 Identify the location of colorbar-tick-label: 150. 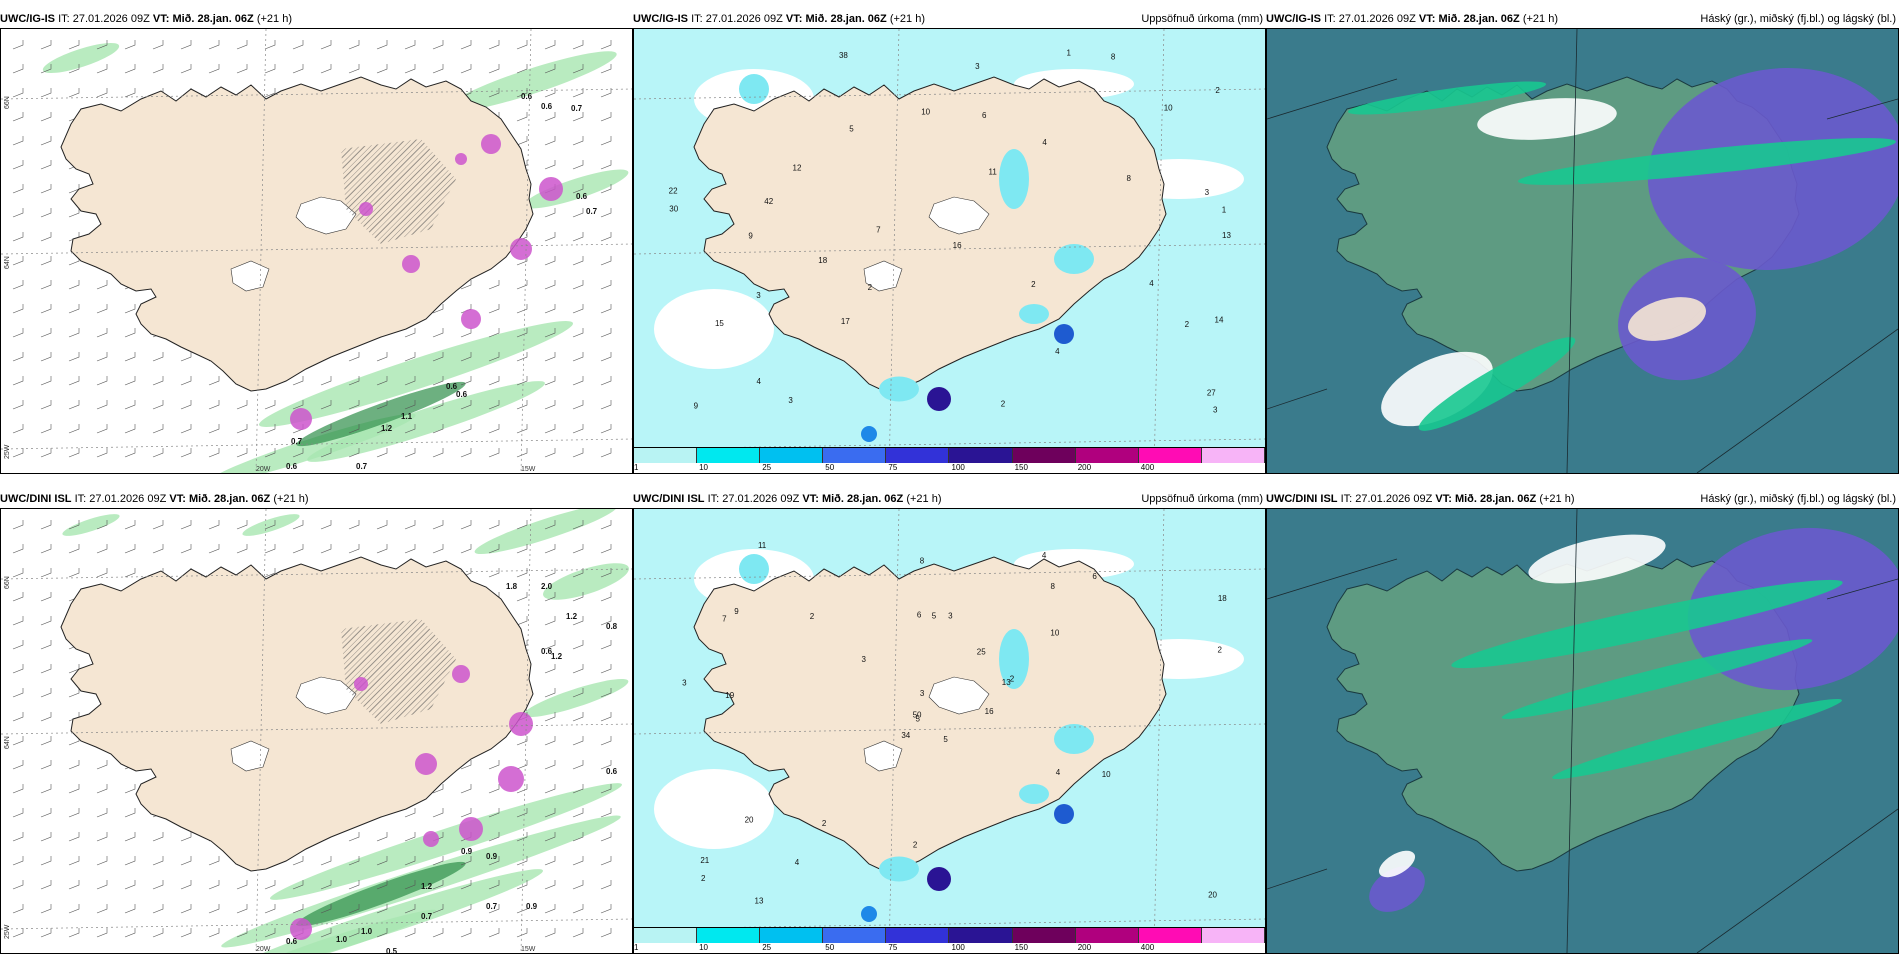
(1021, 467).